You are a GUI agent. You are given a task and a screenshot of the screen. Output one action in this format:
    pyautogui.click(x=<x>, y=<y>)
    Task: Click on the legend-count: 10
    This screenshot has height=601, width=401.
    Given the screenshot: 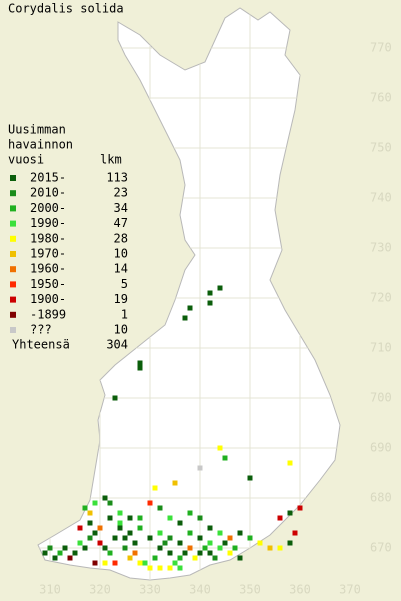 What is the action you would take?
    pyautogui.click(x=121, y=254)
    